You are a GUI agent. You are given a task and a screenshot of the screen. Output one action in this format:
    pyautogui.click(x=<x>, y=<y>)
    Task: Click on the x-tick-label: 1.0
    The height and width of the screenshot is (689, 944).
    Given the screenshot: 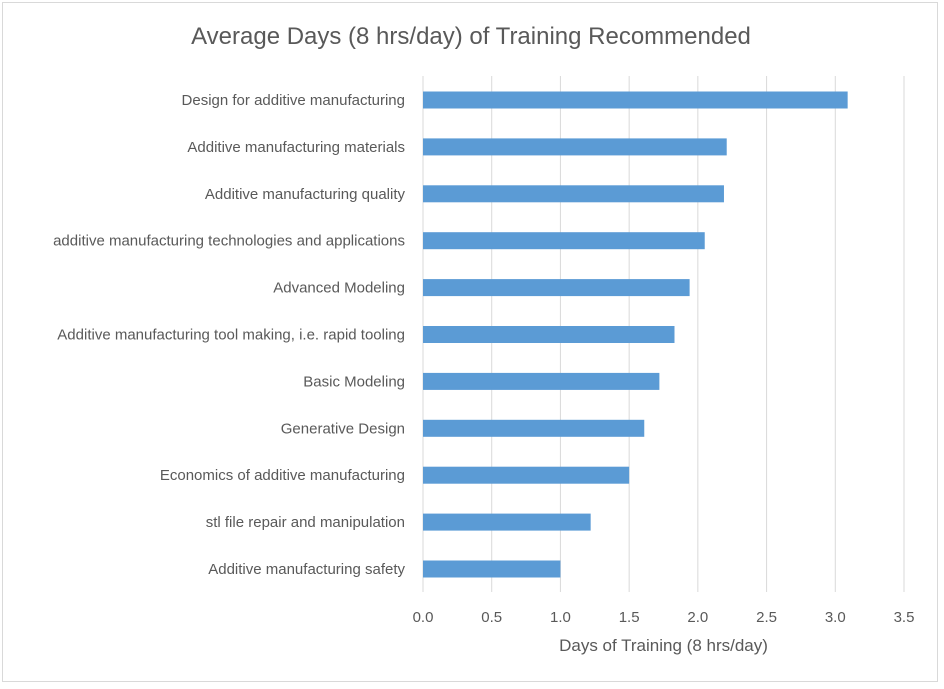 What is the action you would take?
    pyautogui.click(x=560, y=617)
    